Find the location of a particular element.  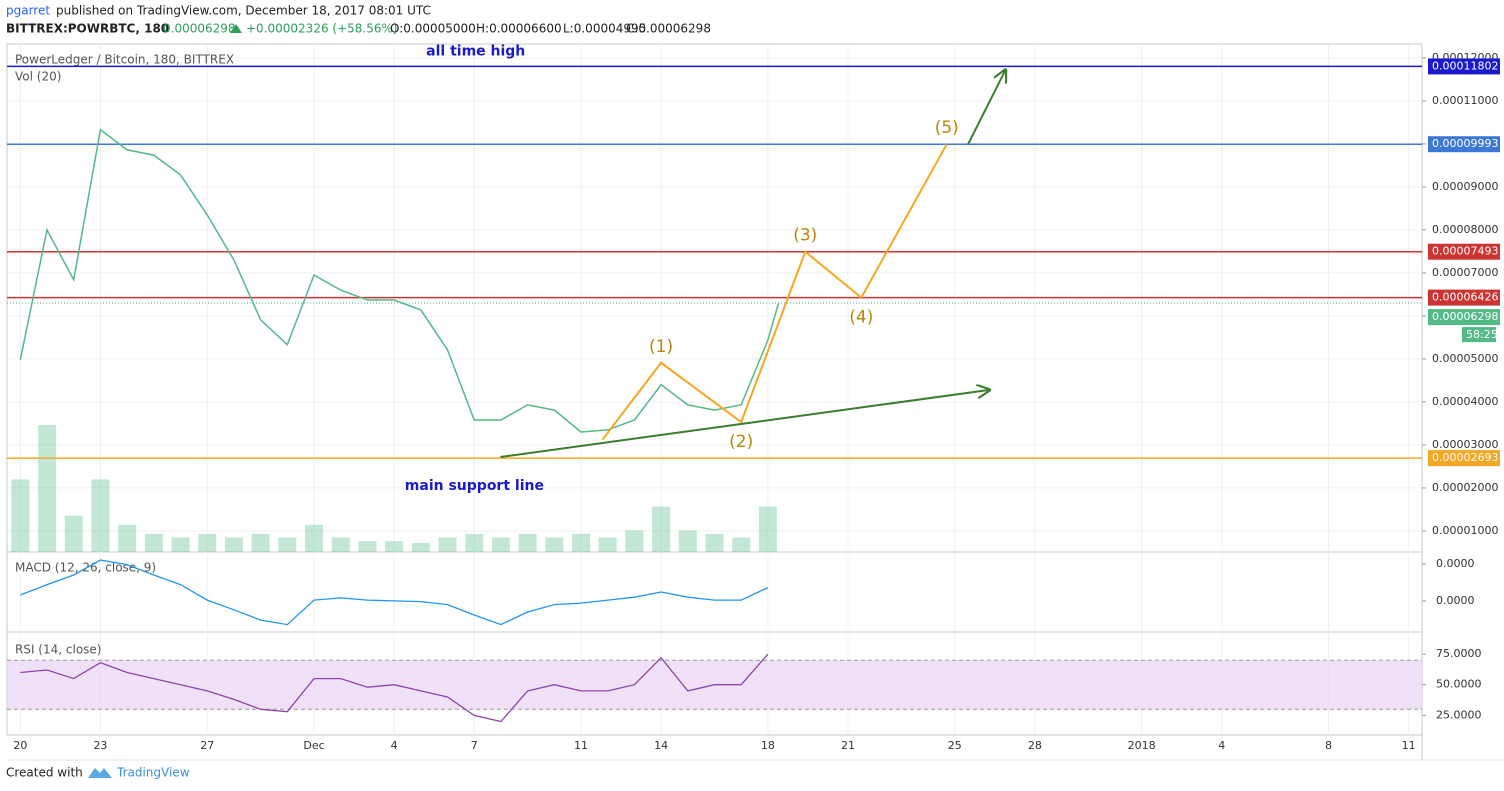

volume-title: Vol (20) is located at coordinates (38, 77).